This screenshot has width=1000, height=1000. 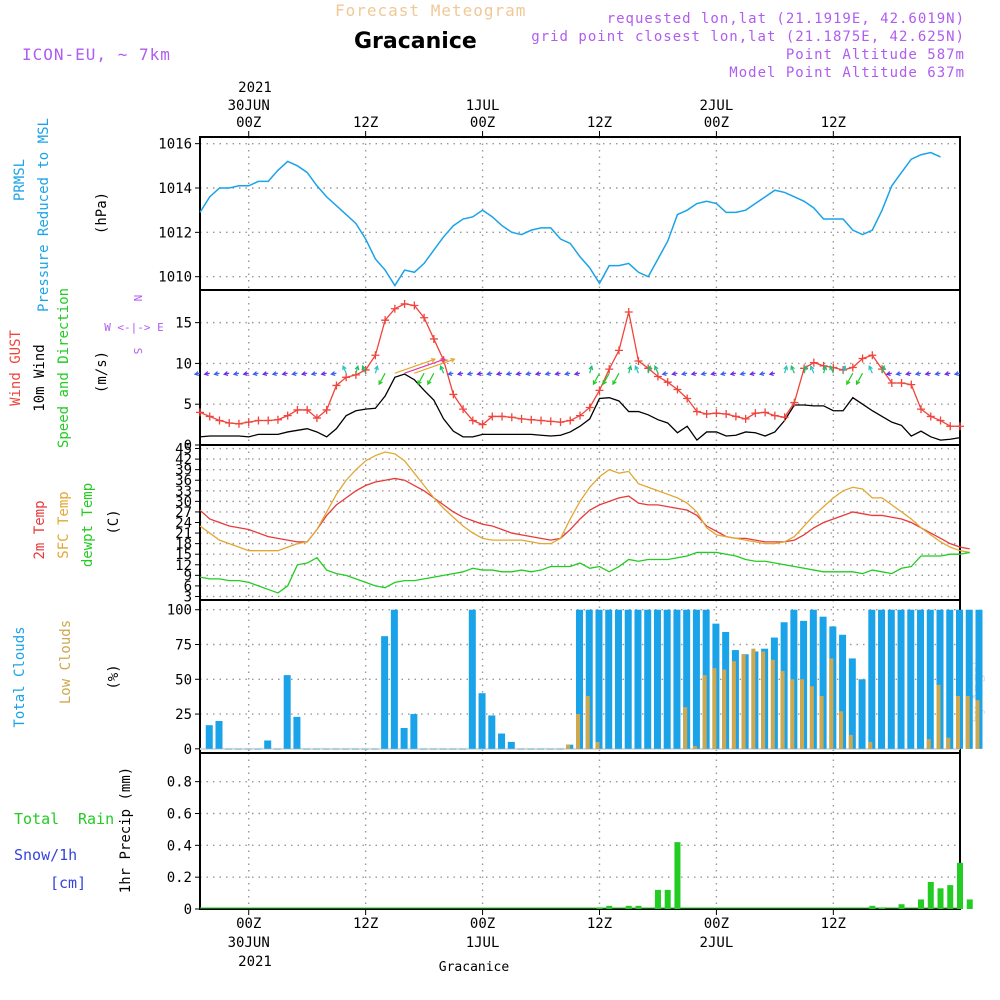 What do you see at coordinates (183, 680) in the screenshot?
I see `clouds-ytick-label-2: 50` at bounding box center [183, 680].